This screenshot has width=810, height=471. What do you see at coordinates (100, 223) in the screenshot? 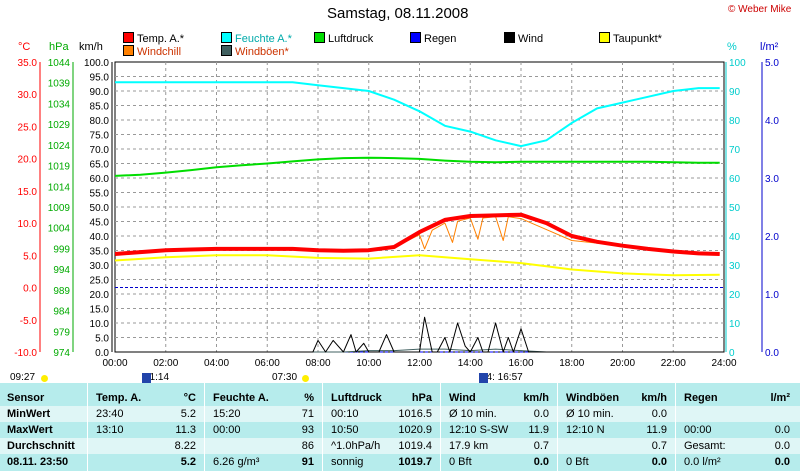
I see `speed-tick-label: 45.0` at bounding box center [100, 223].